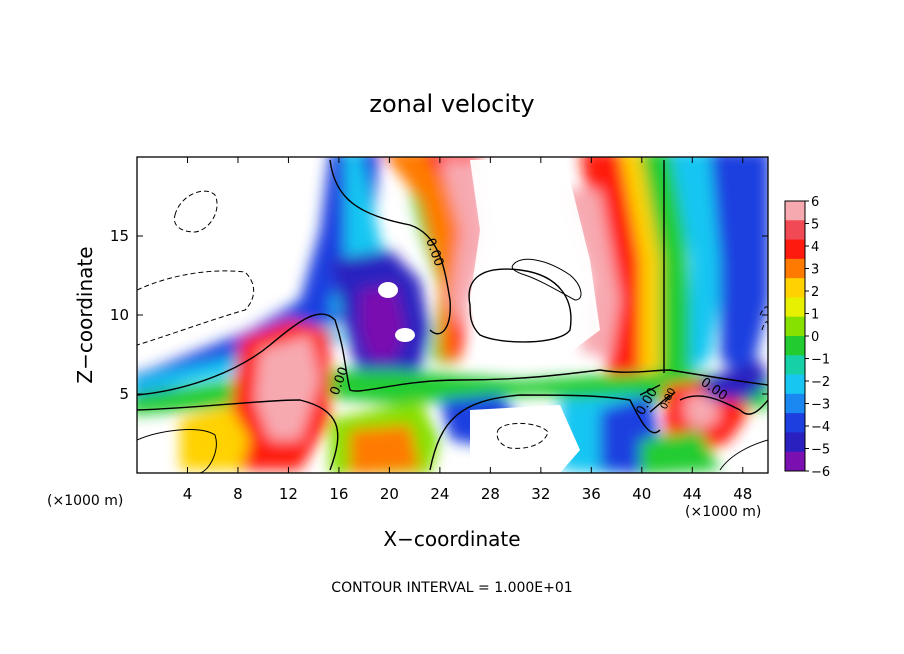 The image size is (904, 654). I want to click on x-axis-label: X−coordinate, so click(451, 539).